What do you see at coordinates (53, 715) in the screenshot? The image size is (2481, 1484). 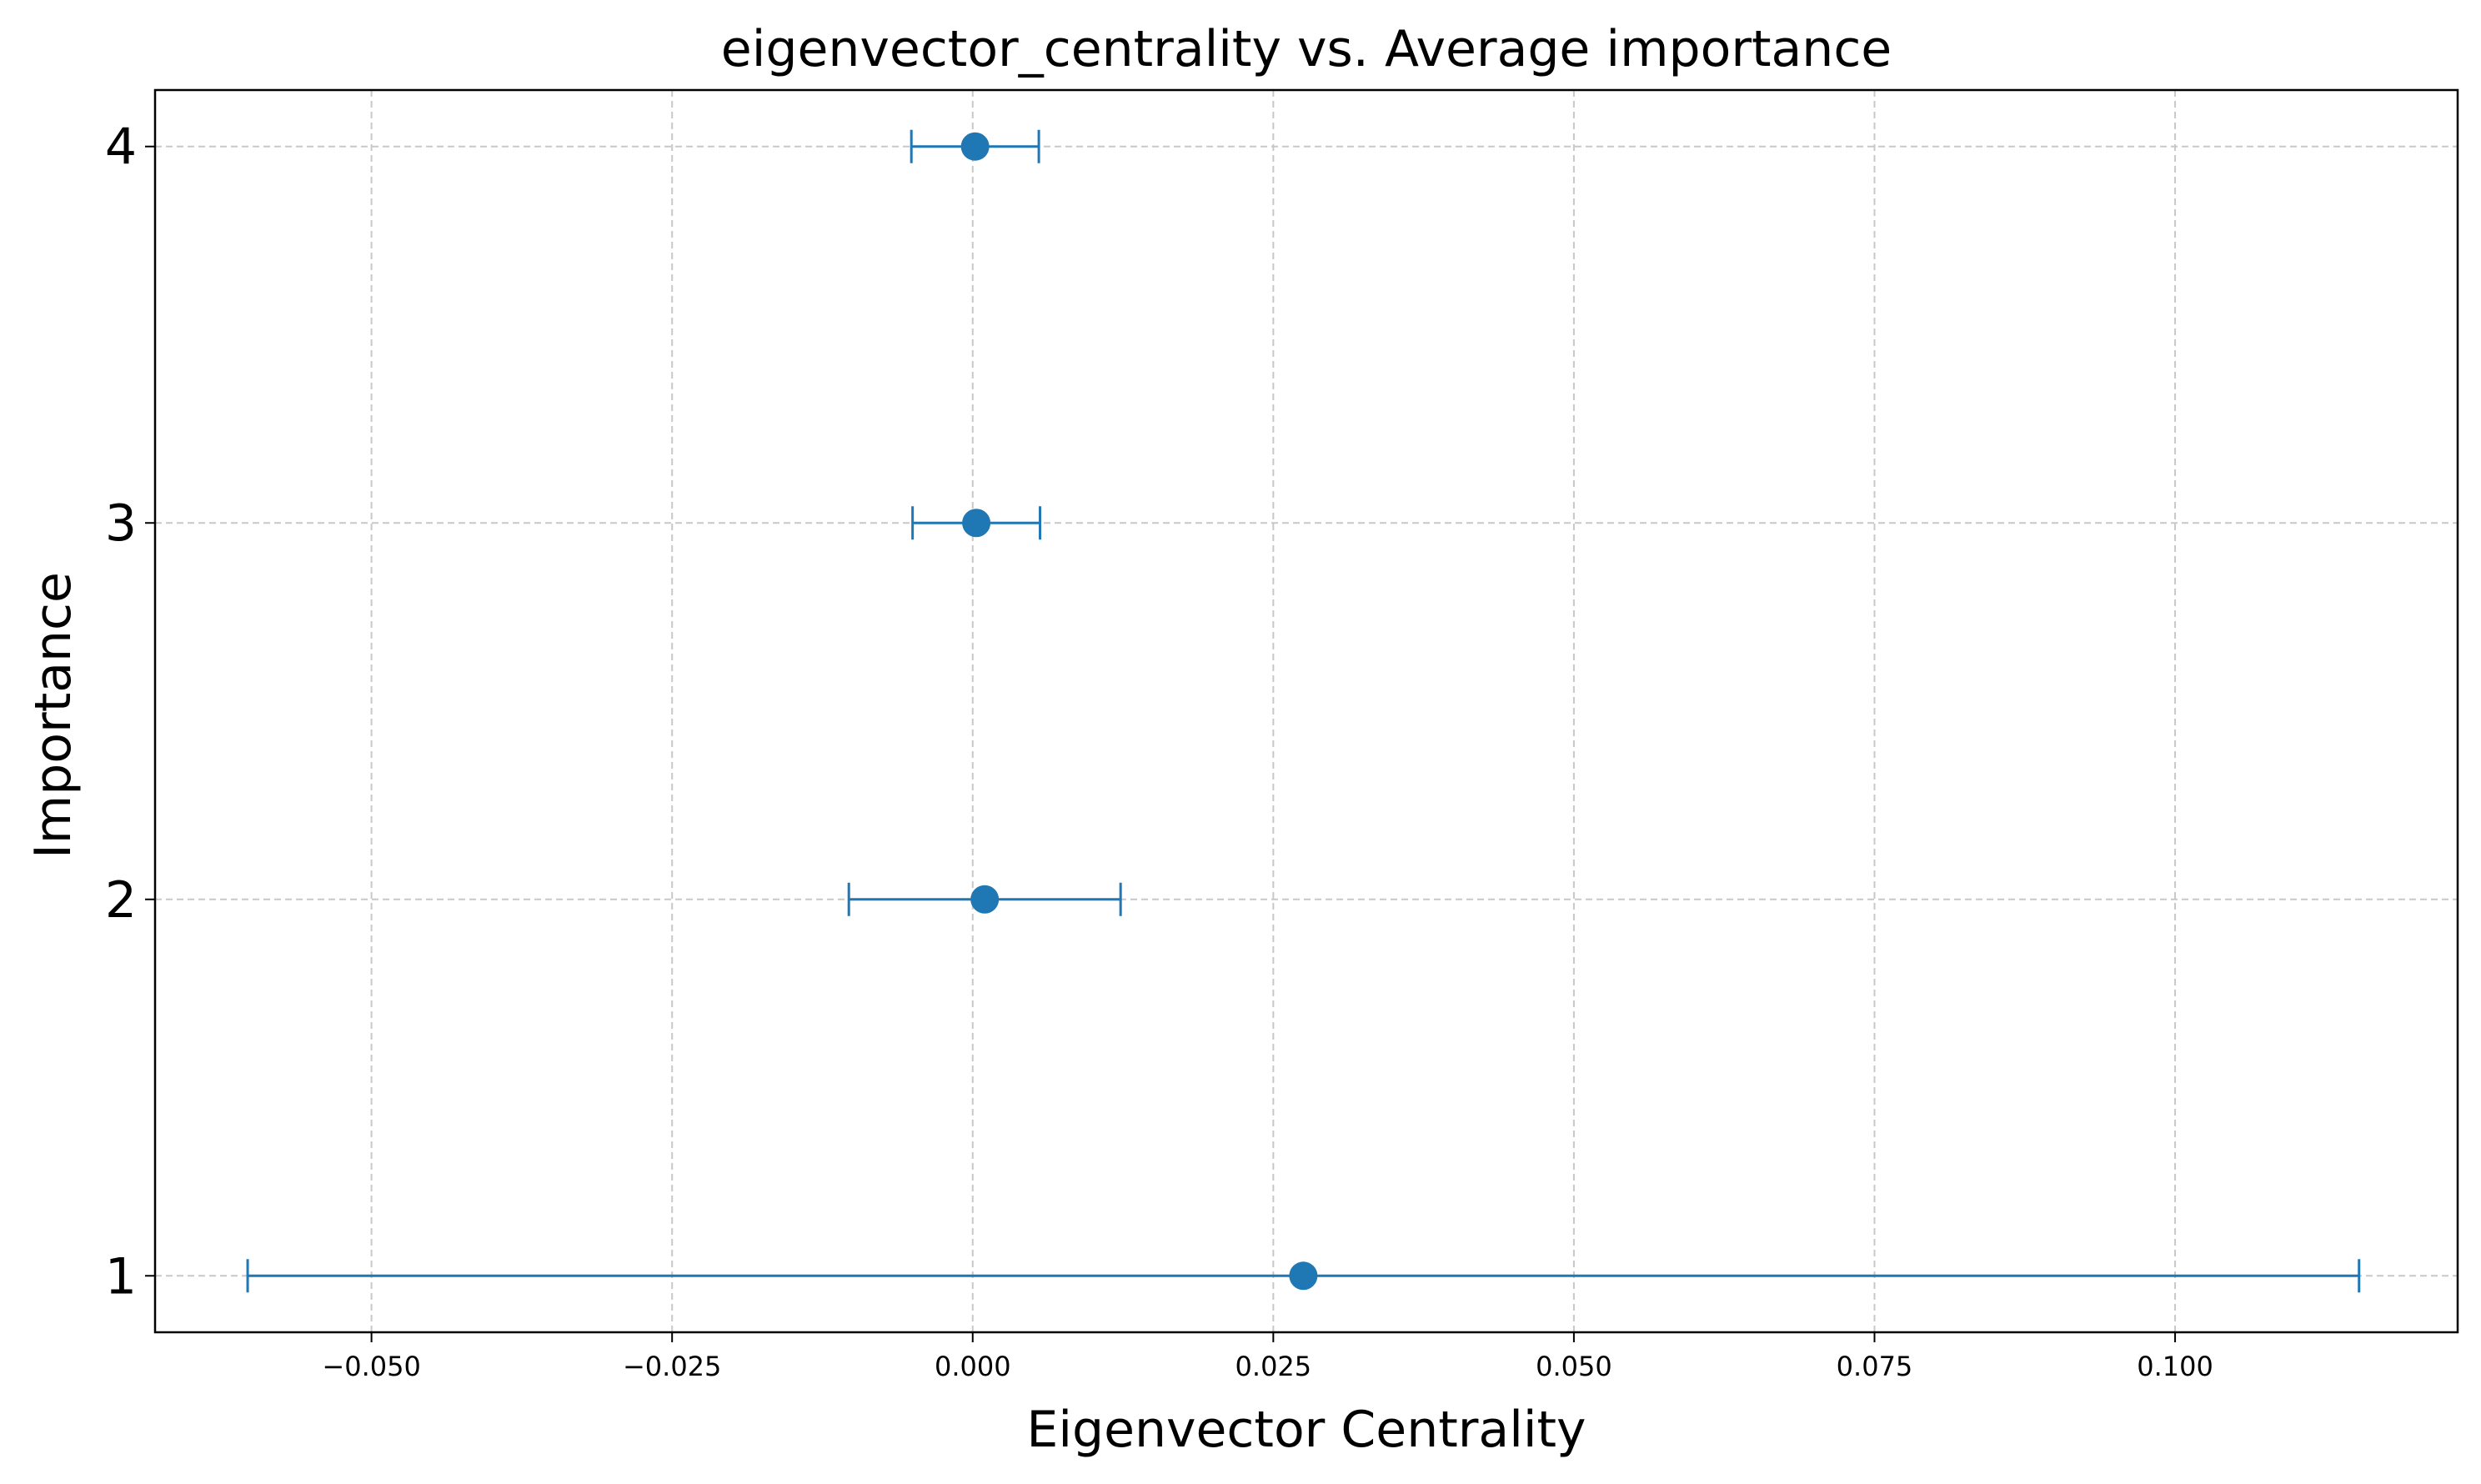 I see `y-axis-label: Importance` at bounding box center [53, 715].